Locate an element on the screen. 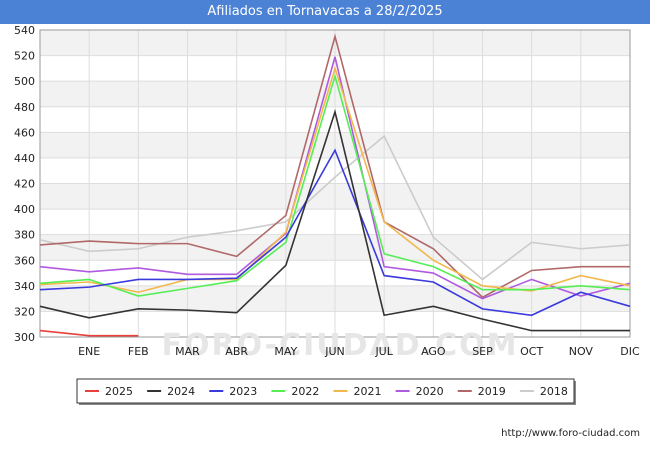  x-tick-label: SEP is located at coordinates (482, 351).